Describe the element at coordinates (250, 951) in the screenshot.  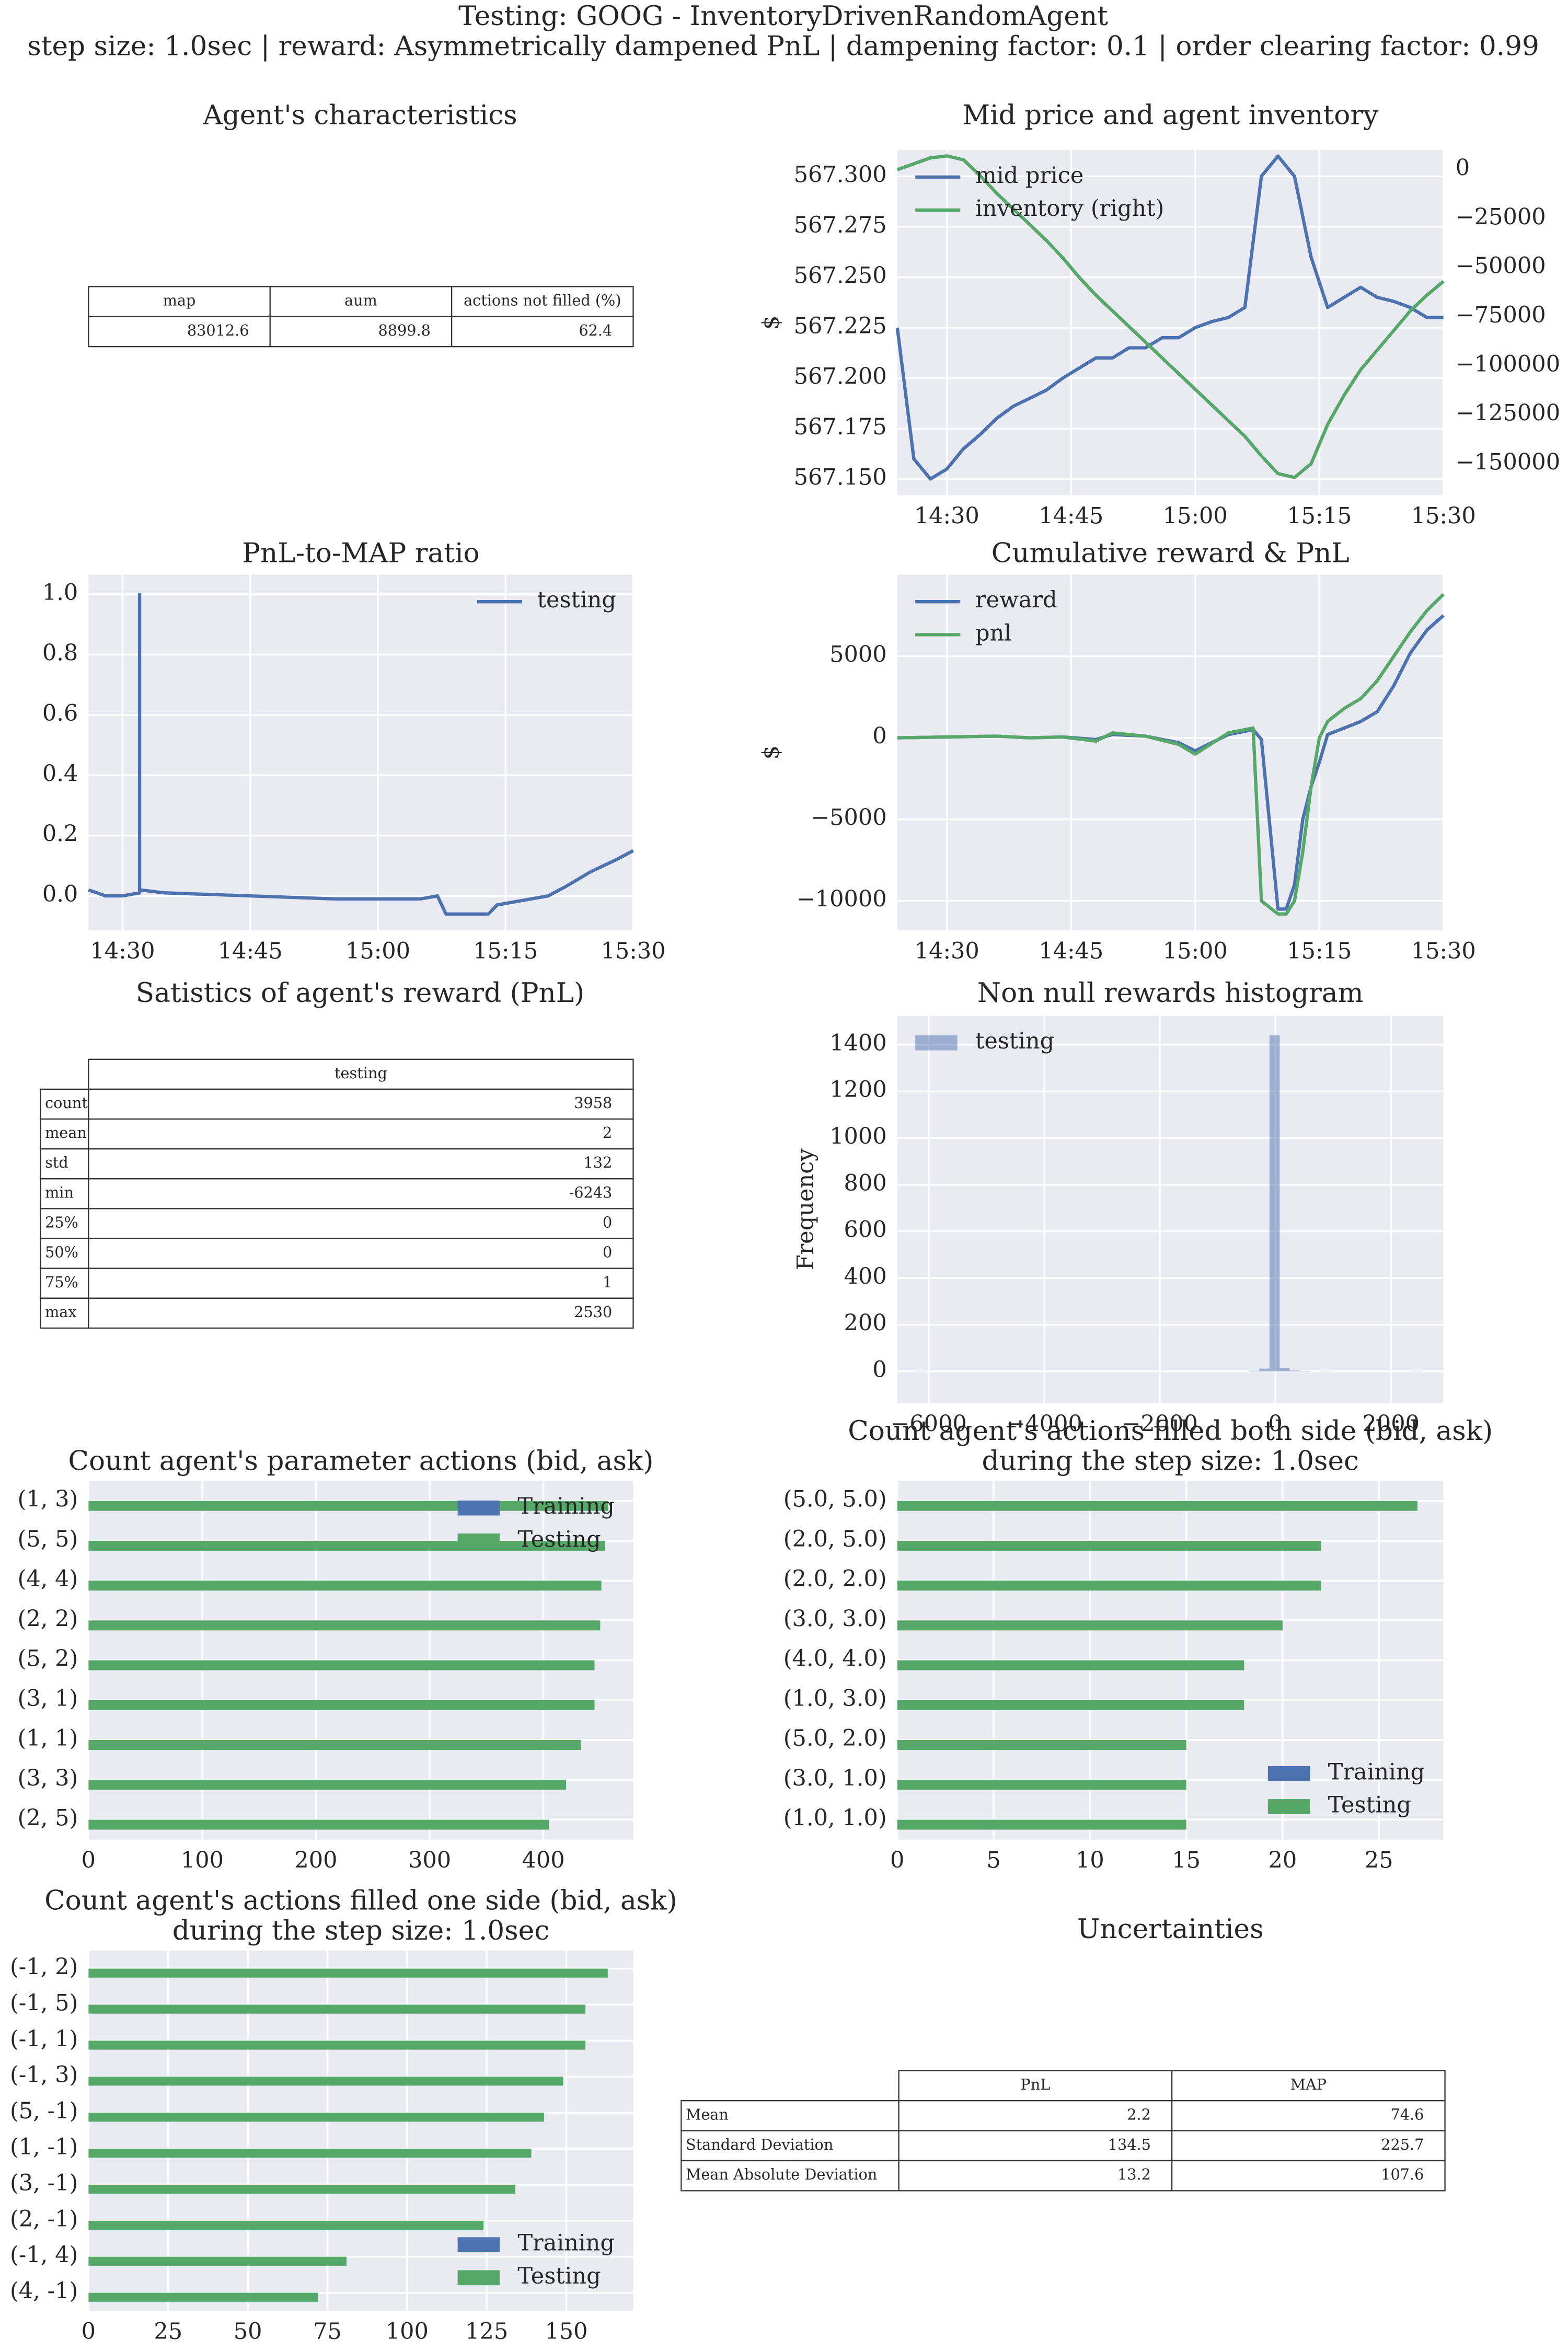
I see `x-tick-label: 14:45` at that location.